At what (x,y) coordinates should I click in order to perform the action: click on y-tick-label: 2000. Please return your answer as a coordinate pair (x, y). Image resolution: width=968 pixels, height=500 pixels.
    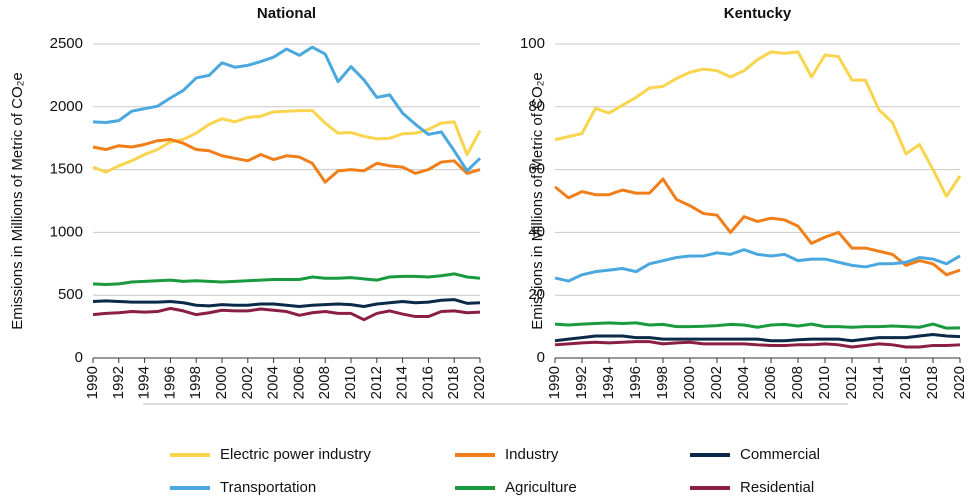
    Looking at the image, I should click on (66, 106).